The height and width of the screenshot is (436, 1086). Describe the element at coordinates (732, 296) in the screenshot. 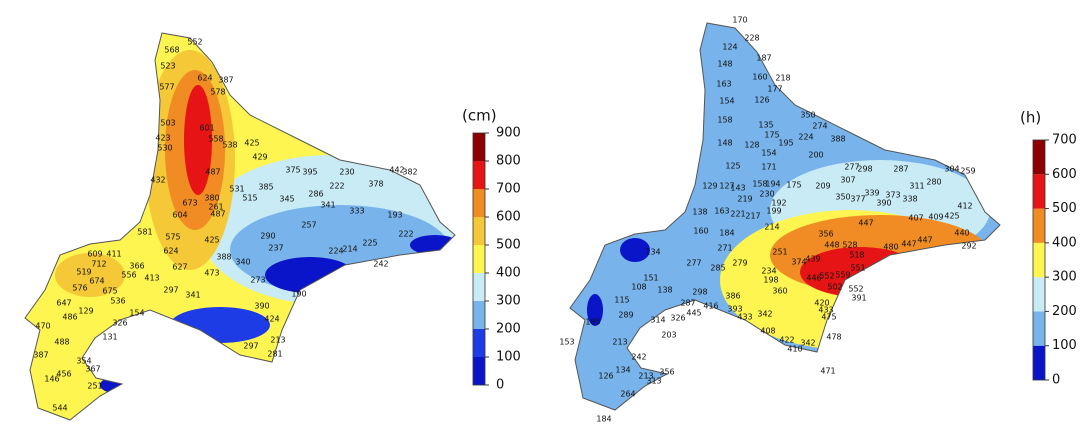

I see `station-value: 386` at that location.